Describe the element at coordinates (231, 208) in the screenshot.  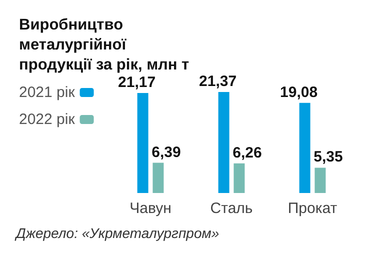
I see `x-tick-label: Сталь` at that location.